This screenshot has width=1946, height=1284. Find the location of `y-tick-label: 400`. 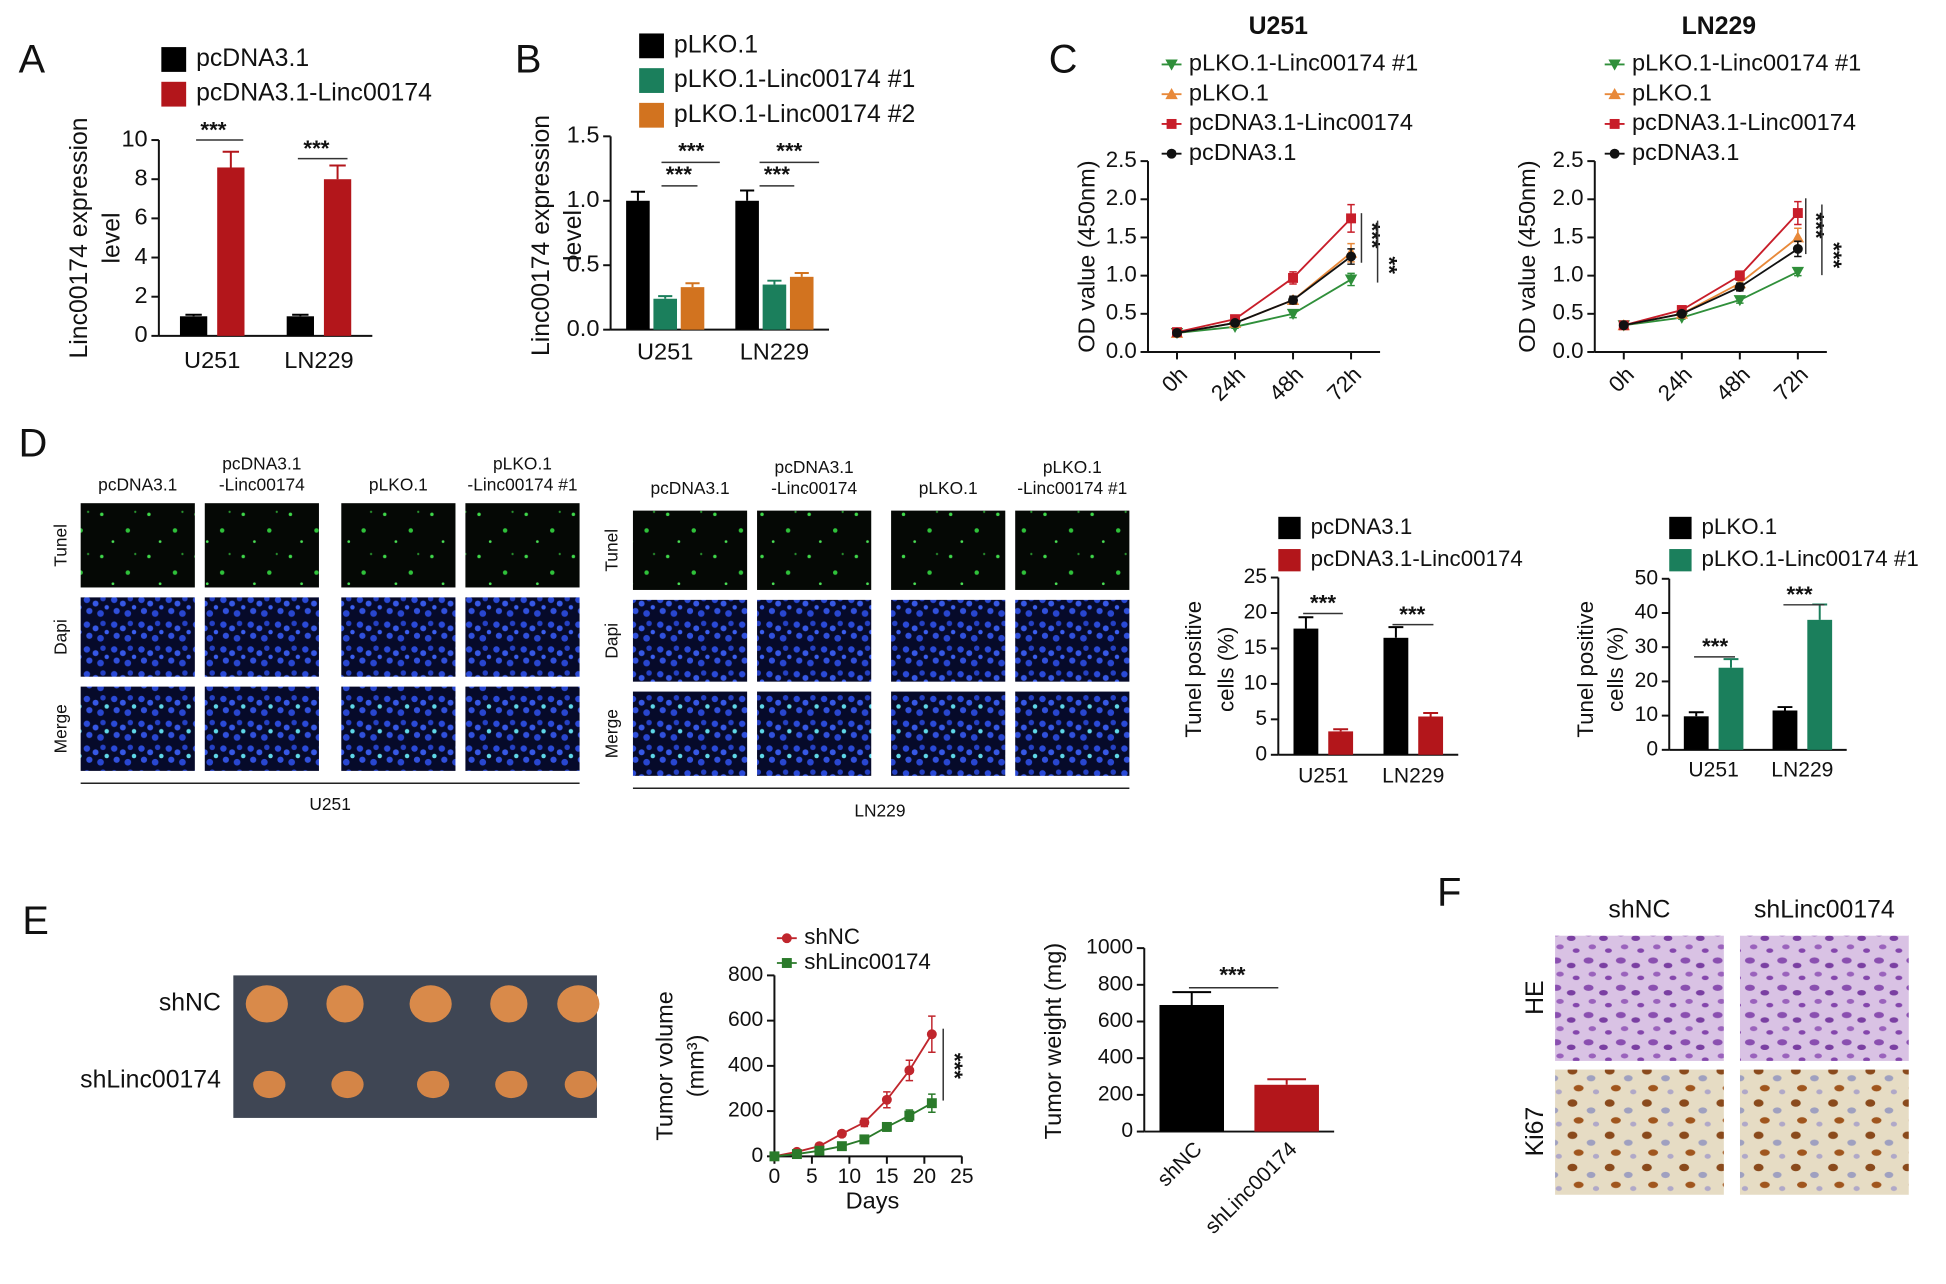

y-tick-label: 400 is located at coordinates (745, 1064).